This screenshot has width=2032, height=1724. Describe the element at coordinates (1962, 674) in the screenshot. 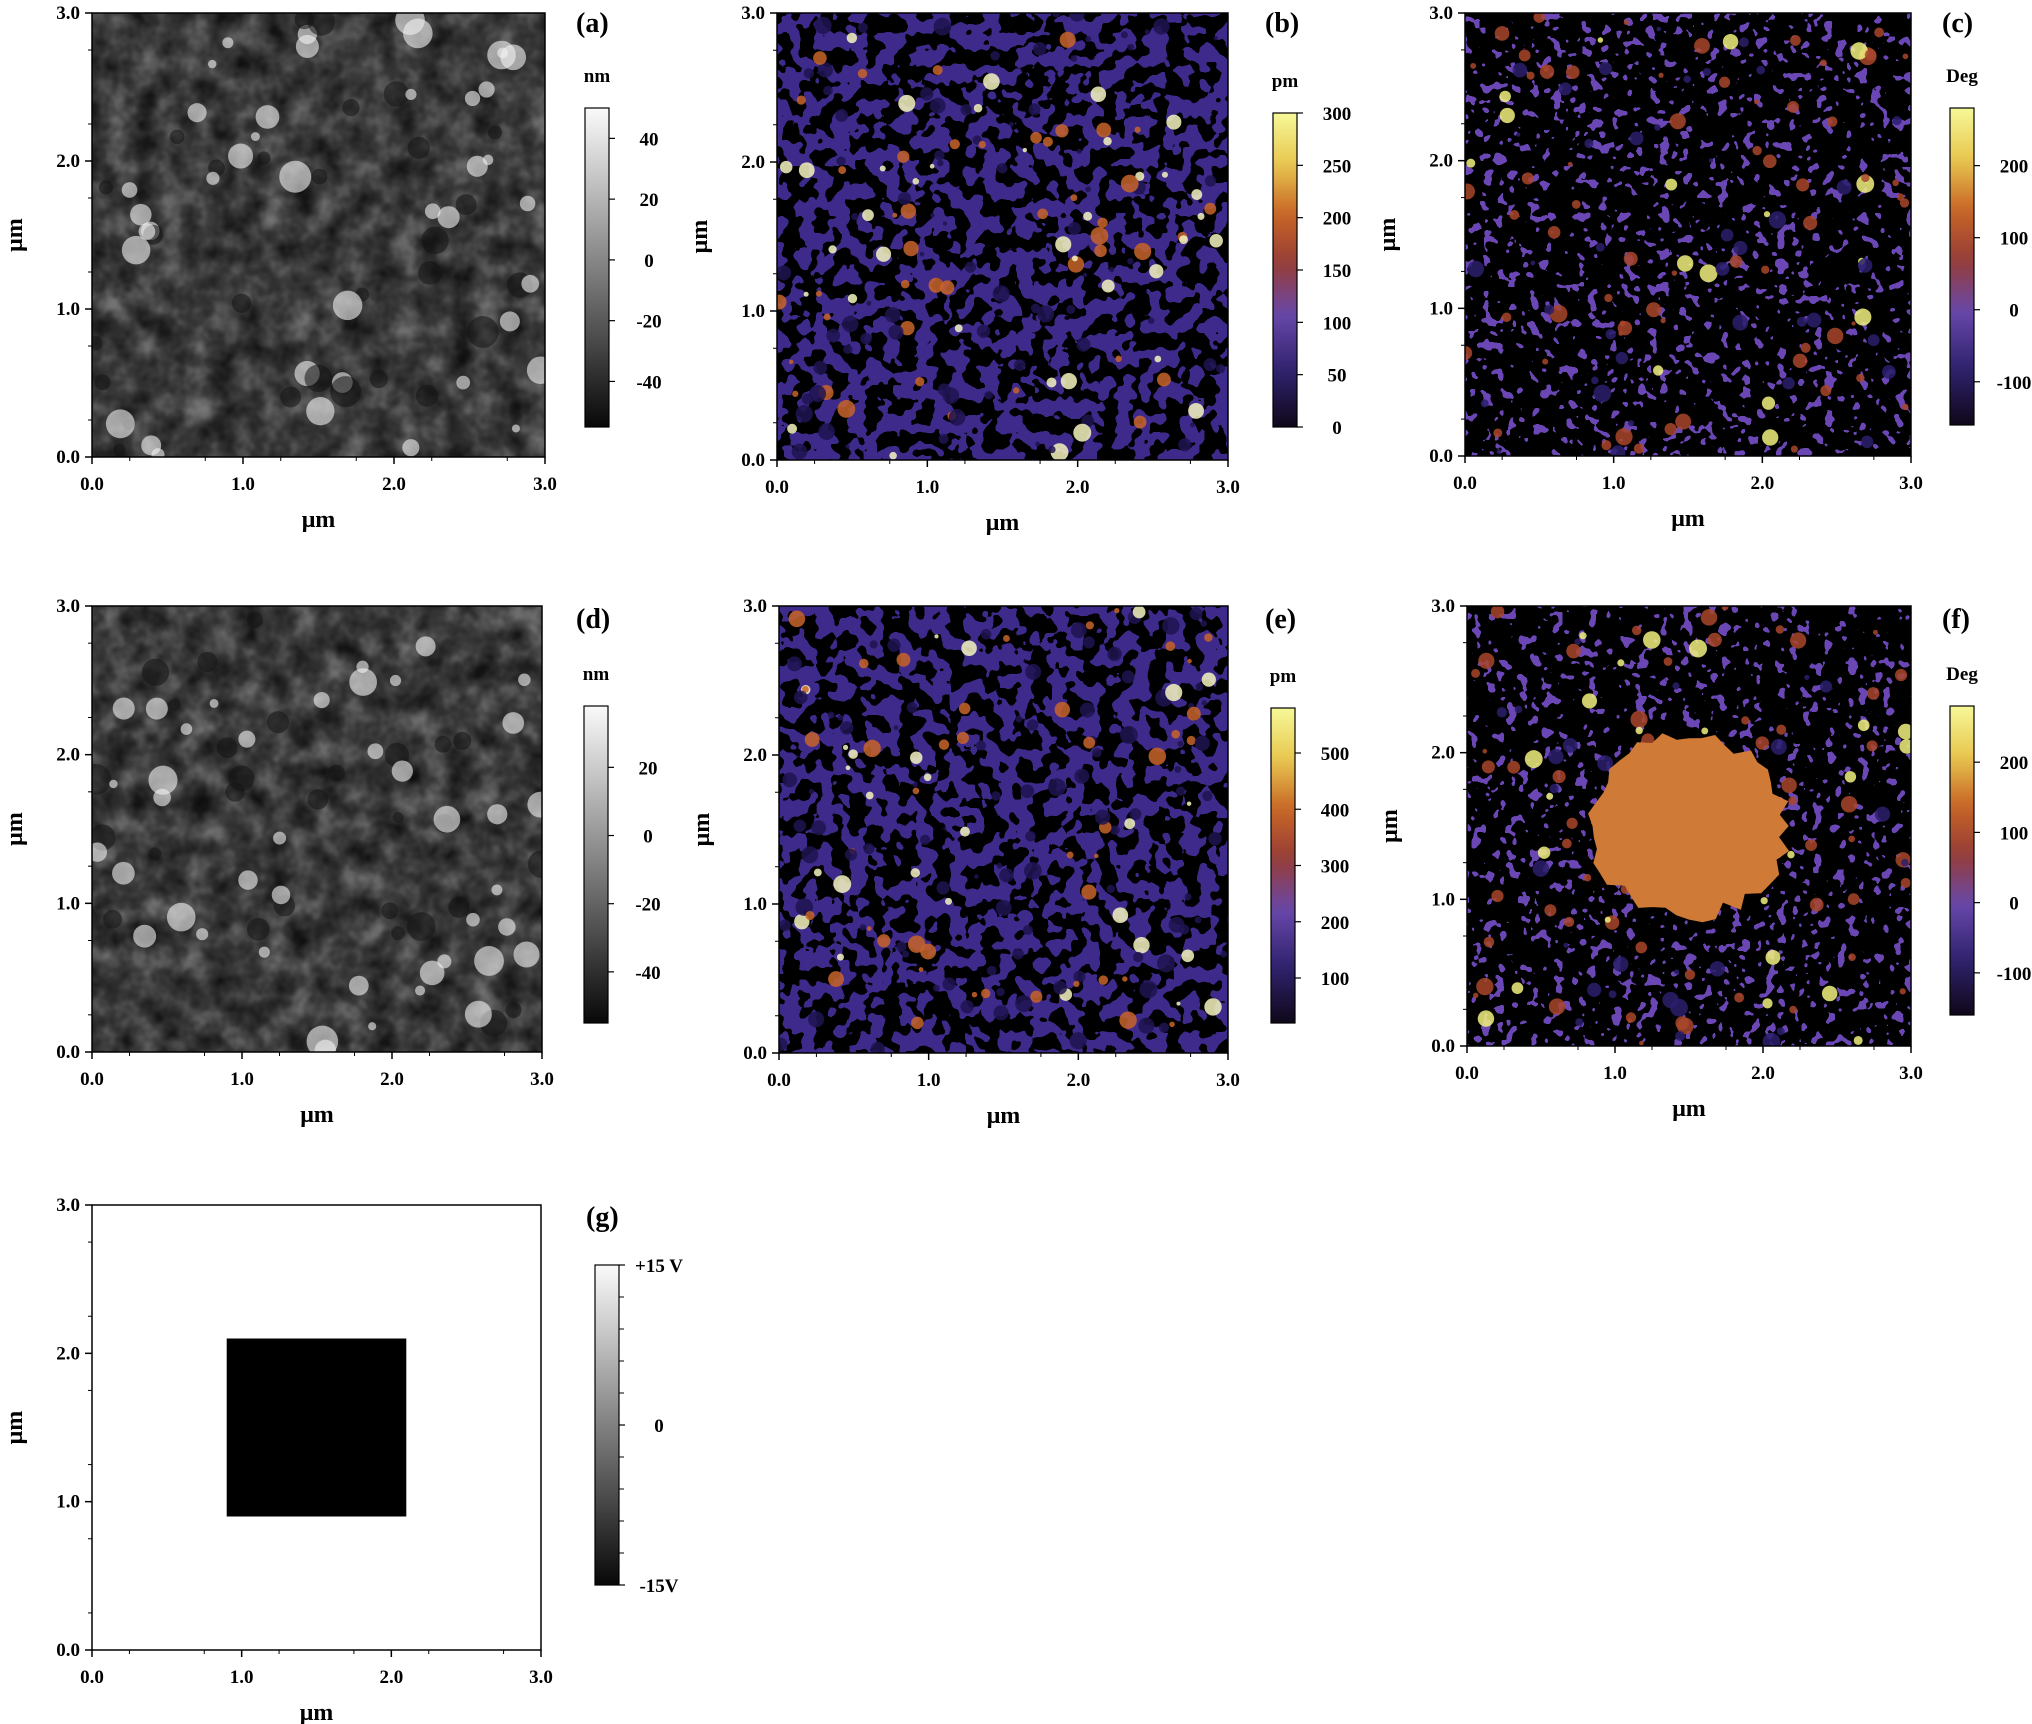

I see `colorbar-unit: Deg` at that location.